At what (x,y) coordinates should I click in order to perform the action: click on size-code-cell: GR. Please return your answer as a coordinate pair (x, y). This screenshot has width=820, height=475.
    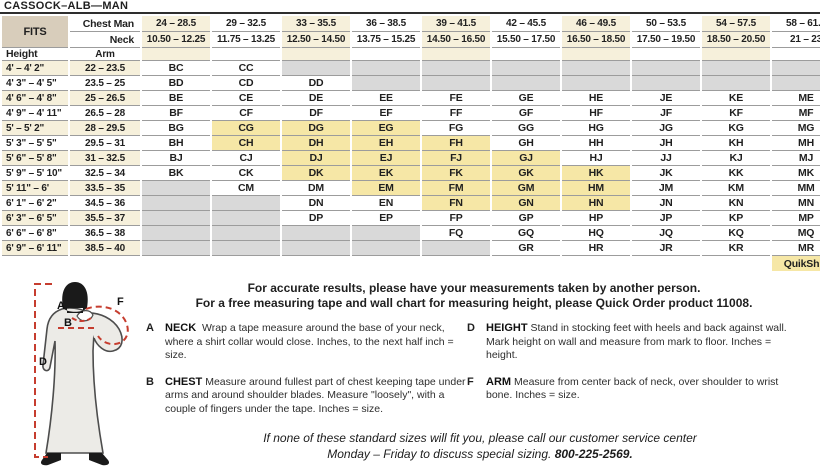
    Looking at the image, I should click on (526, 248).